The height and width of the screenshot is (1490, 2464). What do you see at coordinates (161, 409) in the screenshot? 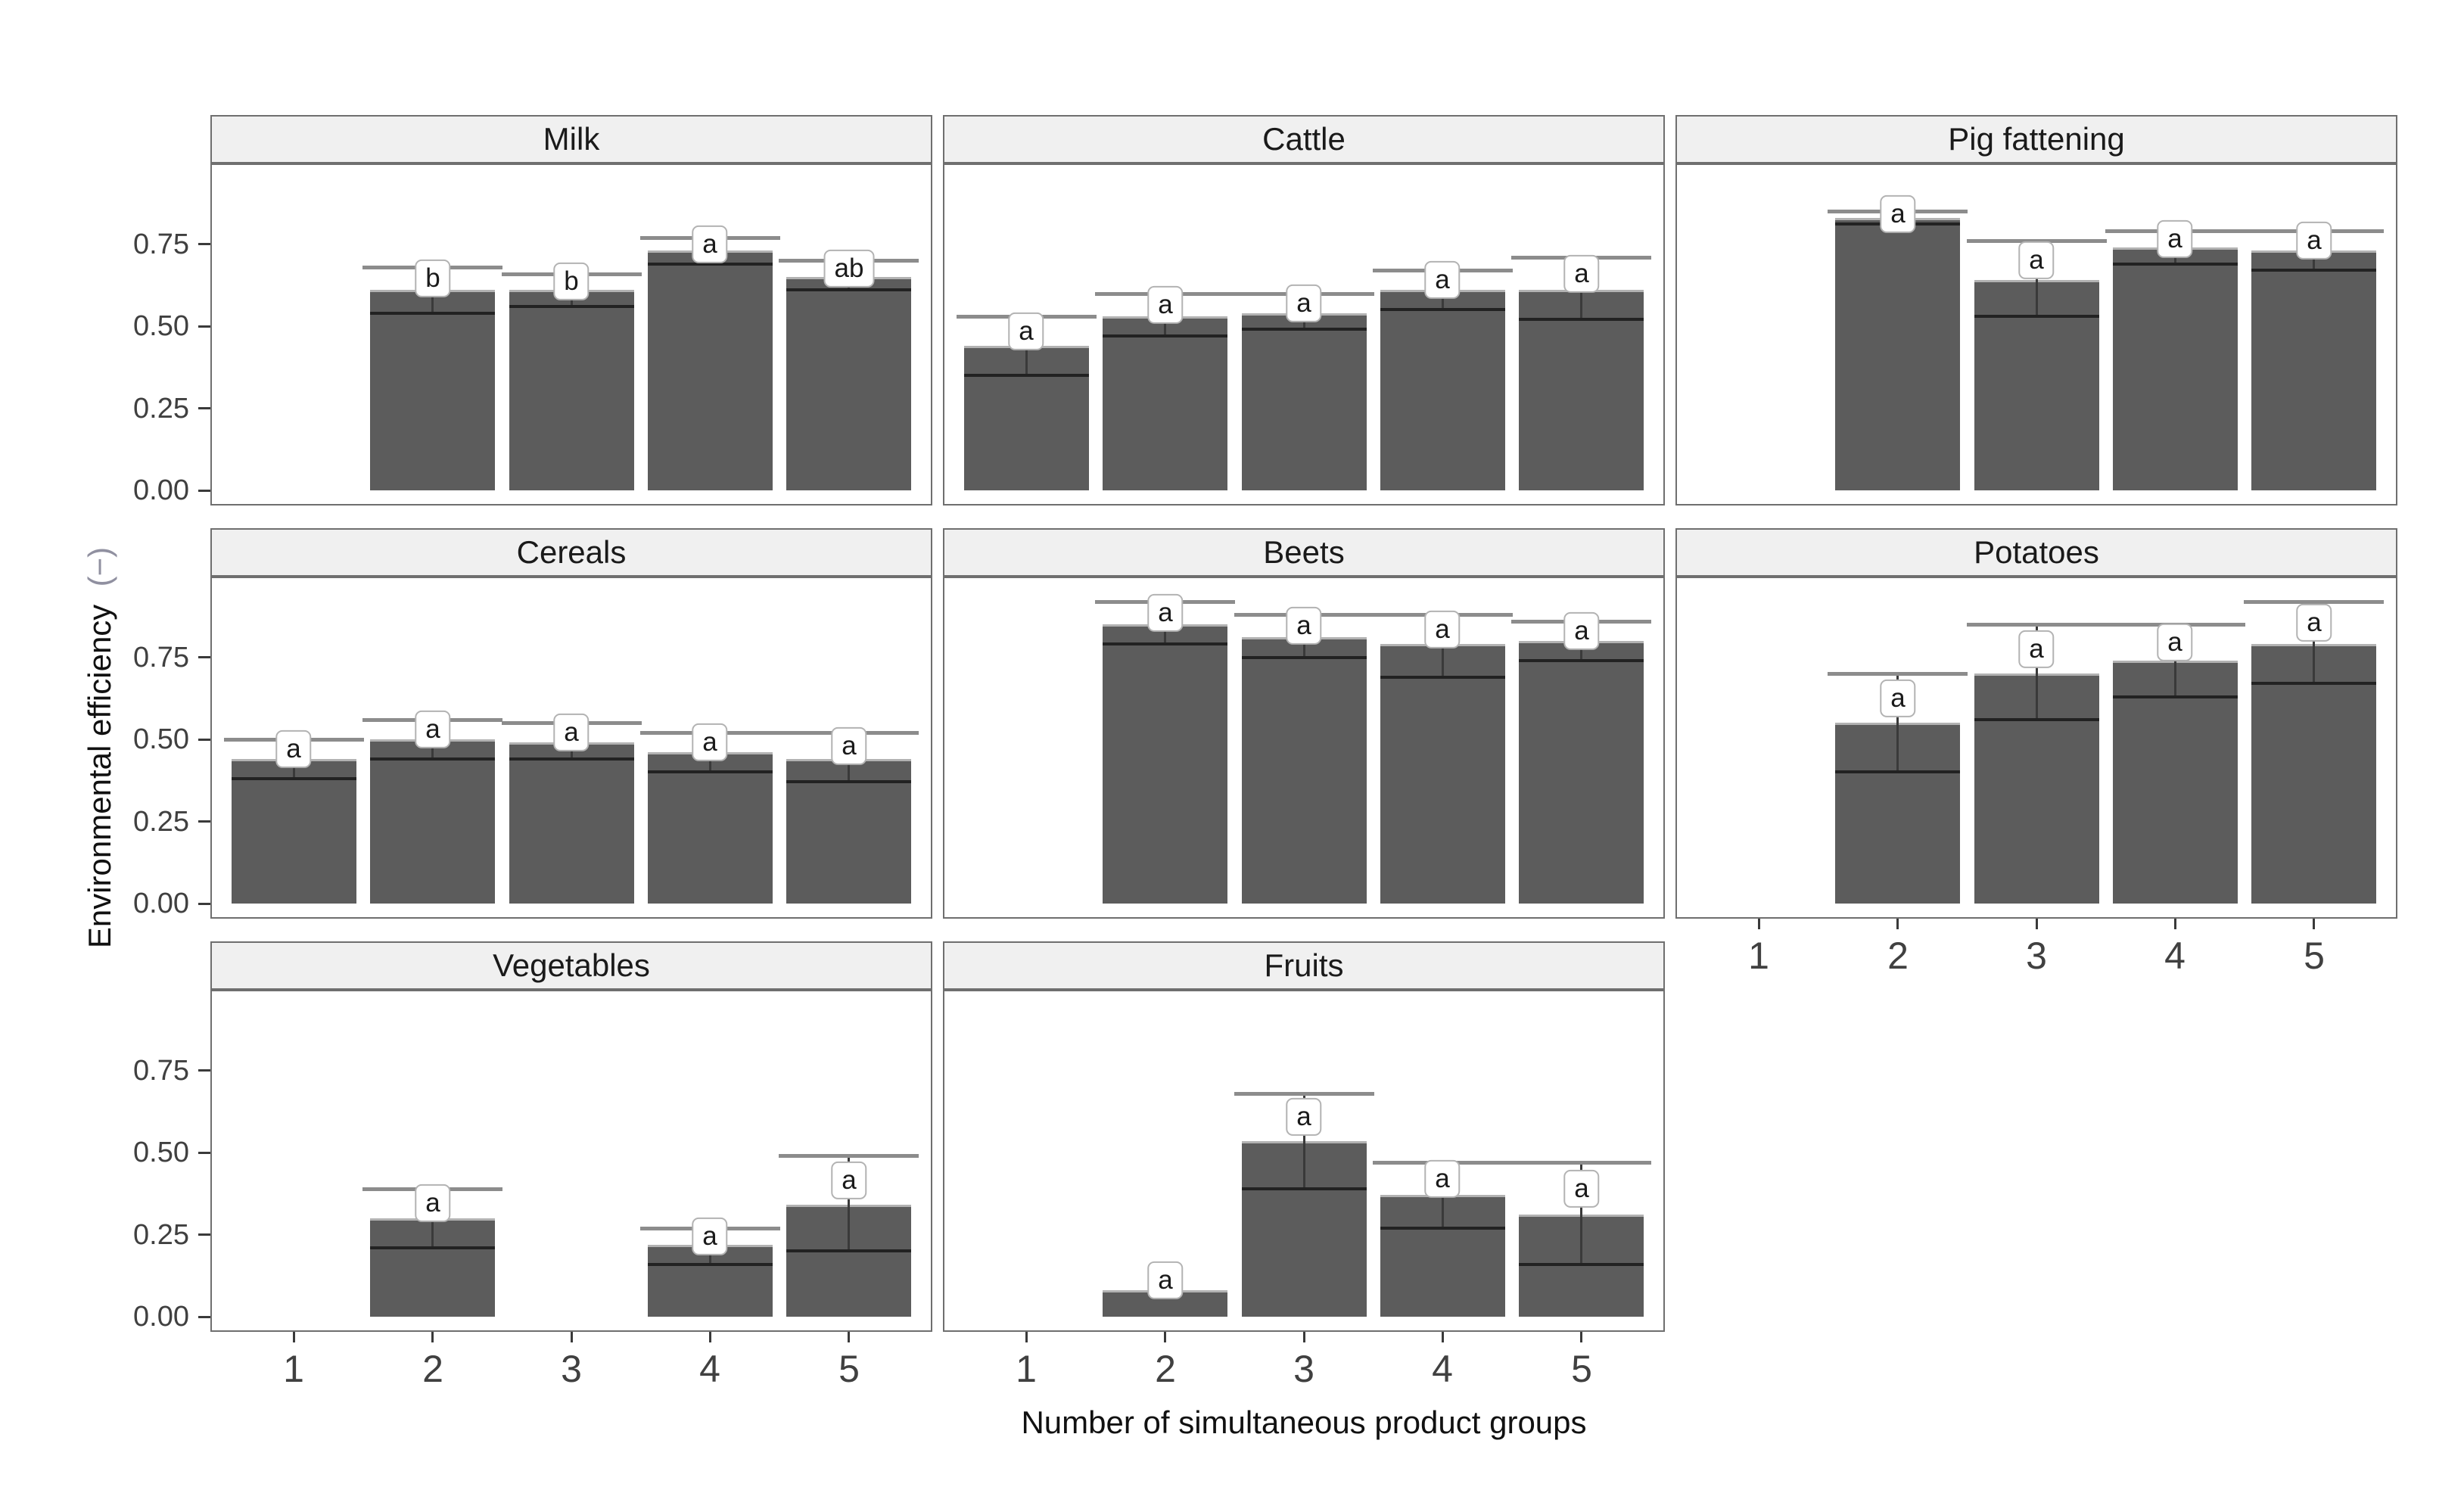
I see `y-tick-label: 0.25` at bounding box center [161, 409].